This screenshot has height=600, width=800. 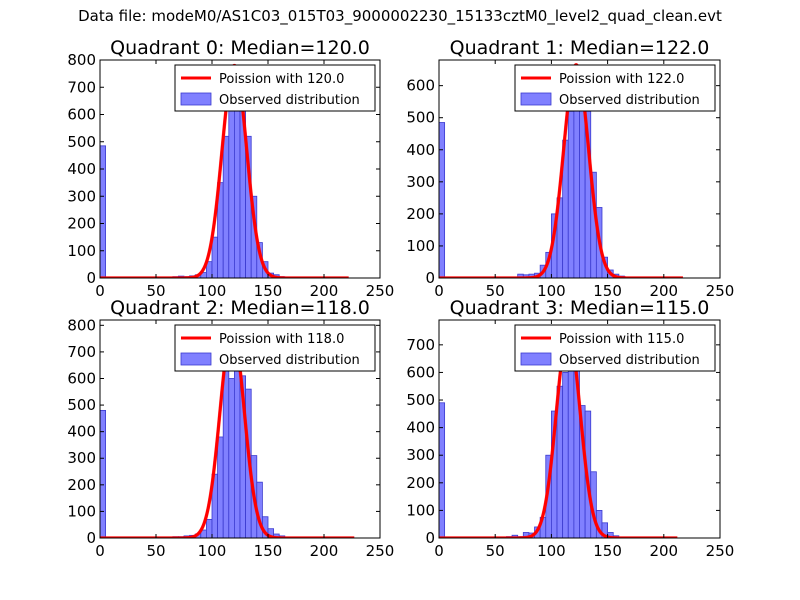 What do you see at coordinates (615, 88) in the screenshot?
I see `legend: Poission with 122.0 Observed distribution` at bounding box center [615, 88].